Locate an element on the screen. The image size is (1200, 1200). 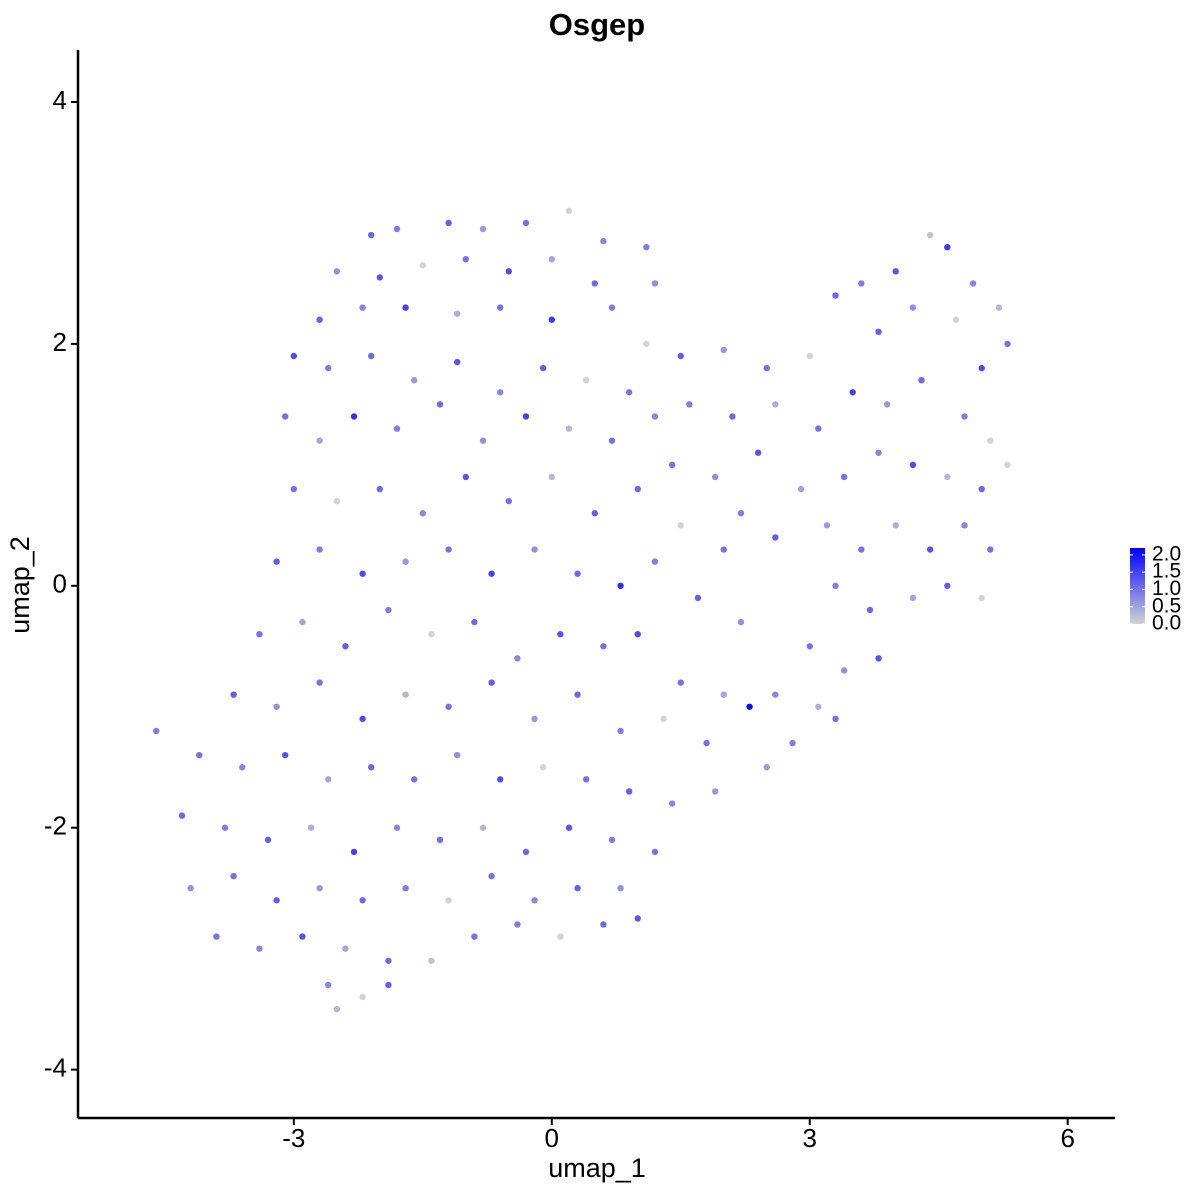
legend-tick-label: 0.0 is located at coordinates (1166, 623).